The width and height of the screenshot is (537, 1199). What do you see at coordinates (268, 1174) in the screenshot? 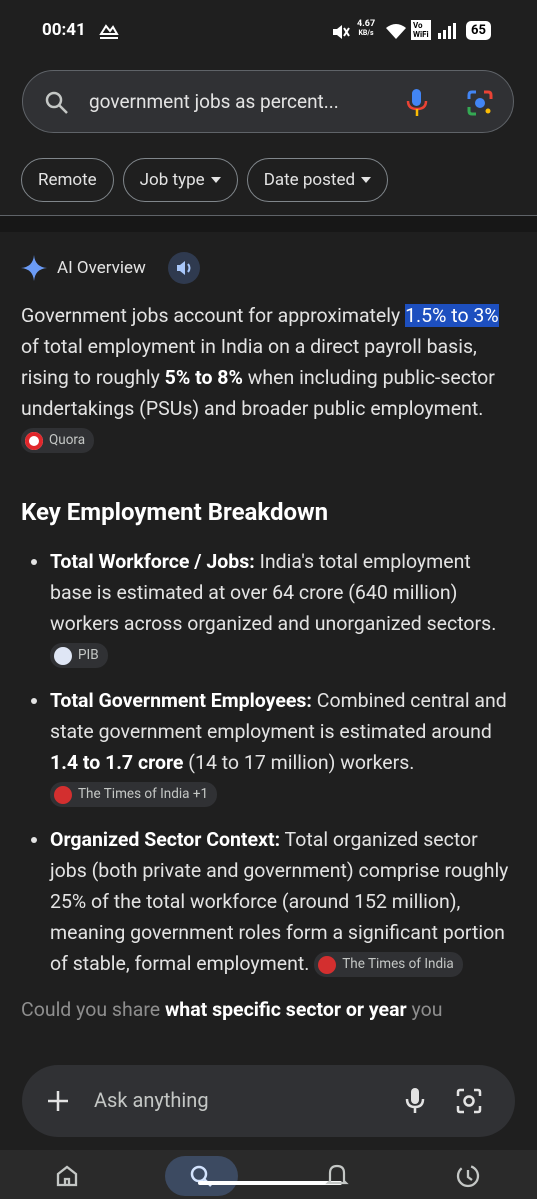
I see `bottom-nav` at bounding box center [268, 1174].